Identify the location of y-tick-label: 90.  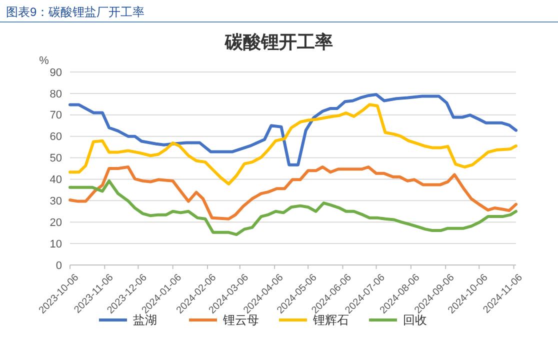
(56, 72).